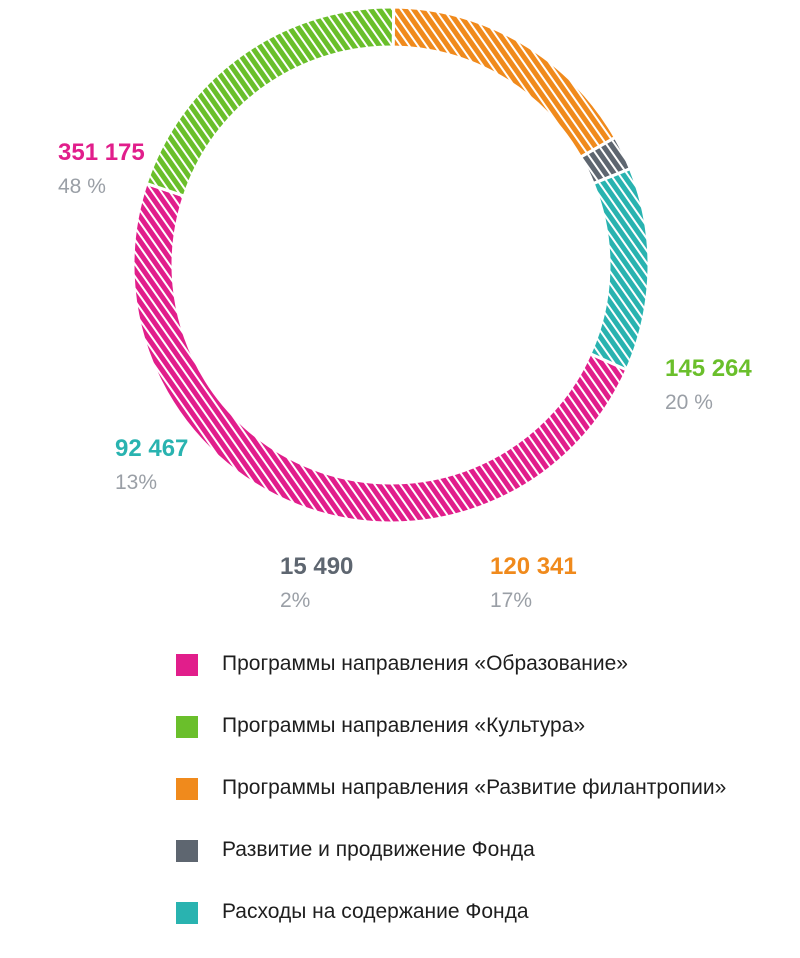 This screenshot has width=800, height=958. What do you see at coordinates (708, 368) in the screenshot?
I see `value-label-culture: 145 264` at bounding box center [708, 368].